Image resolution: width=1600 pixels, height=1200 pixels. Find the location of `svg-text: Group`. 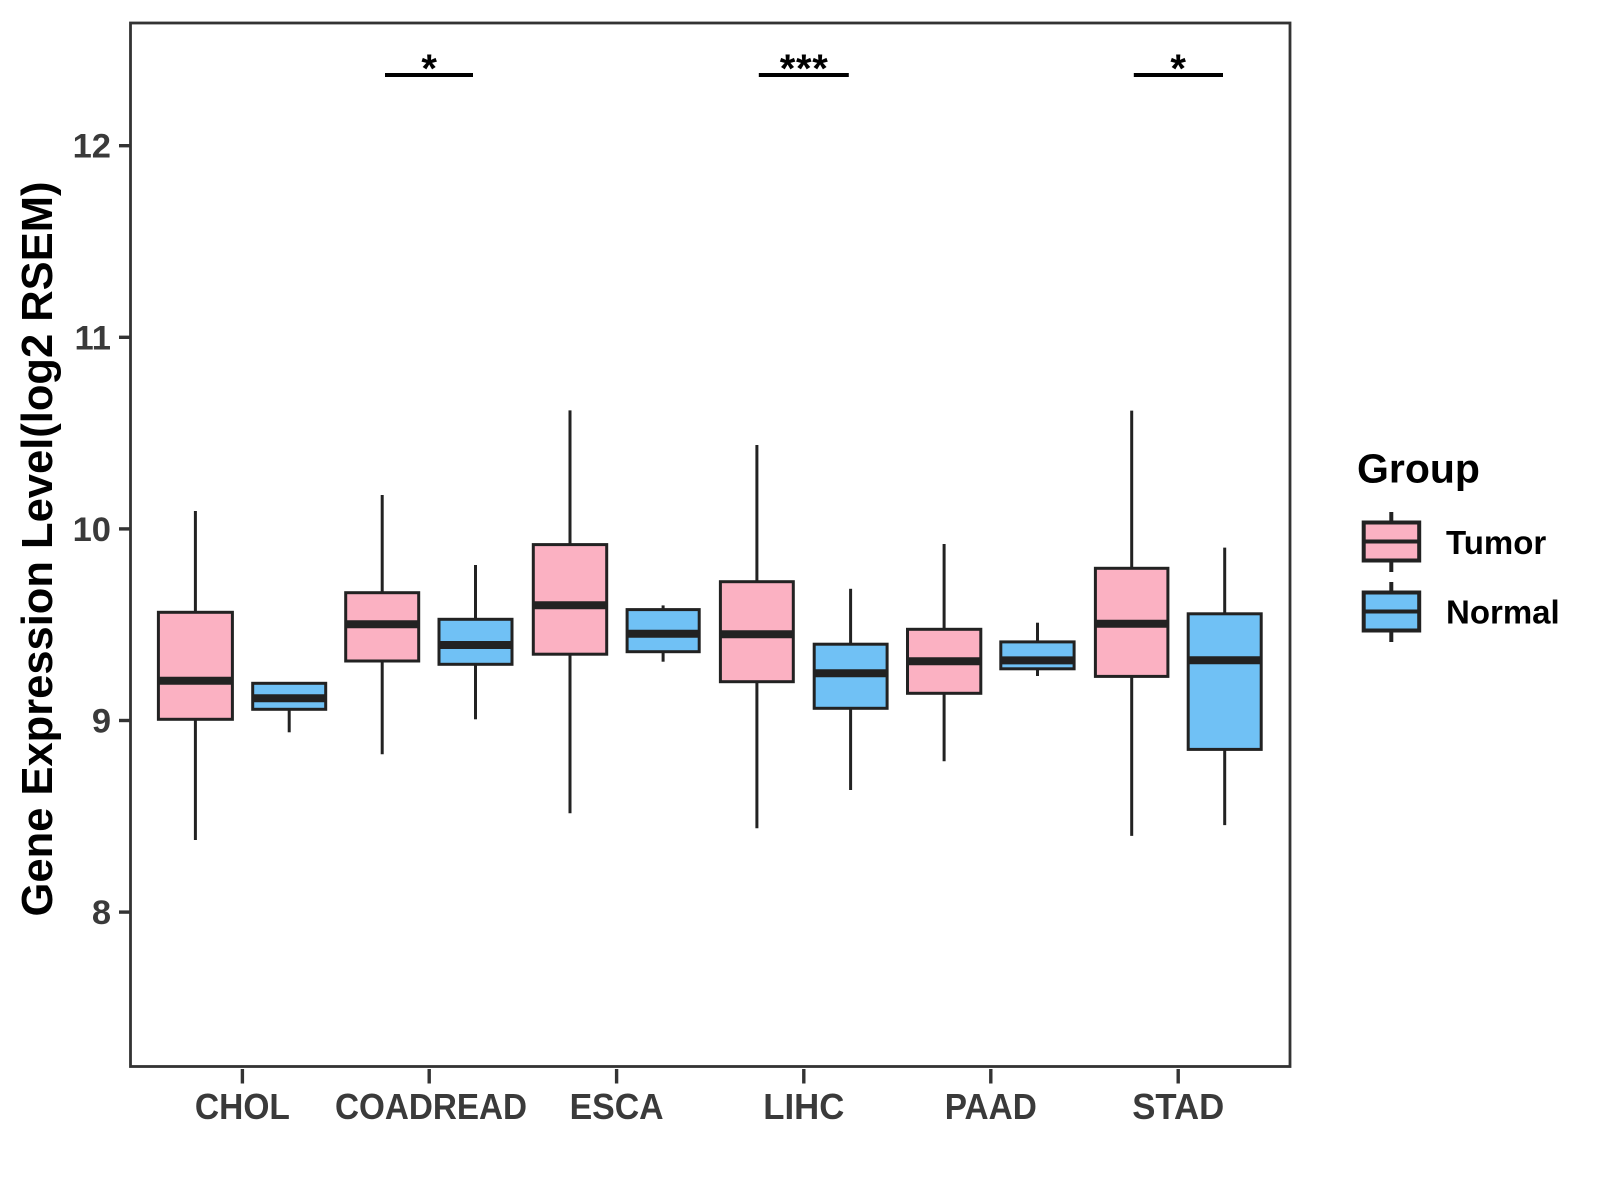

svg-text: Group is located at coordinates (1418, 469).